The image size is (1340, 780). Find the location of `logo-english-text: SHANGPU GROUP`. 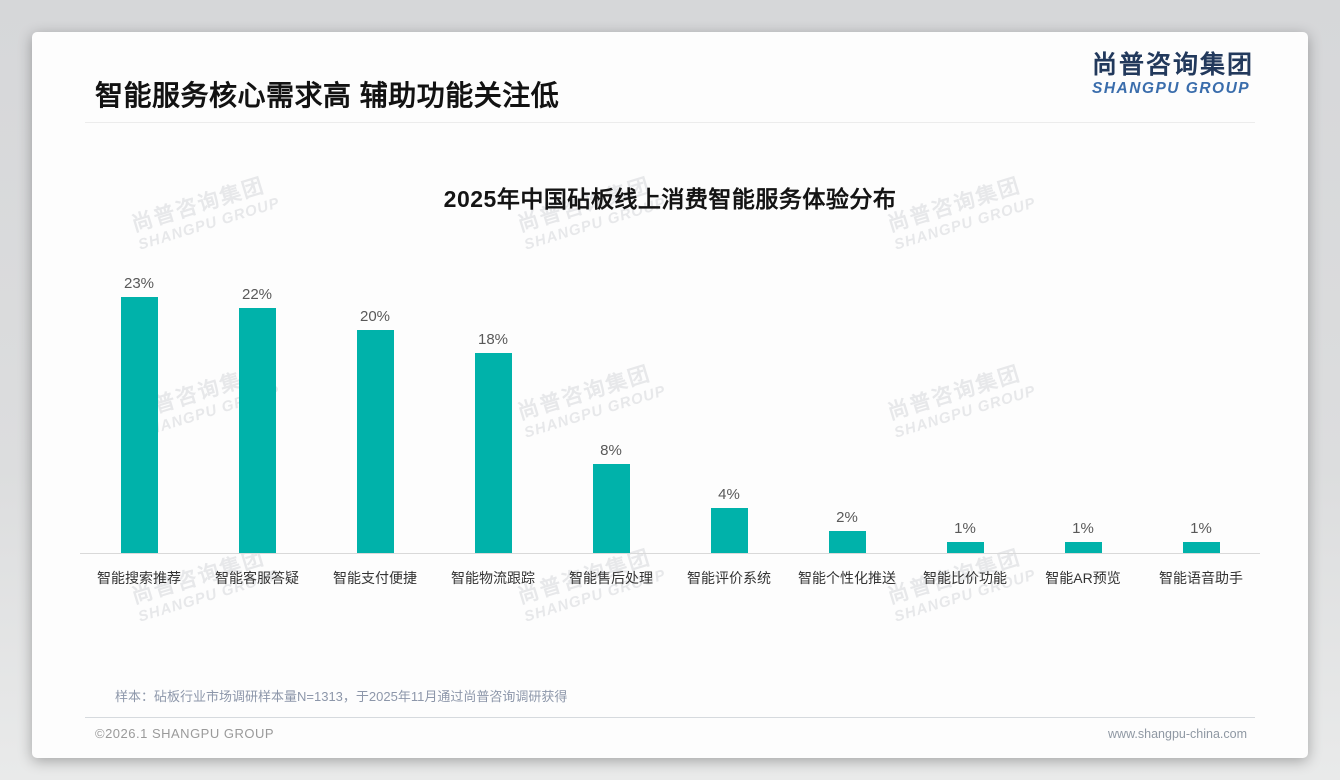

logo-english-text: SHANGPU GROUP is located at coordinates (1171, 88).